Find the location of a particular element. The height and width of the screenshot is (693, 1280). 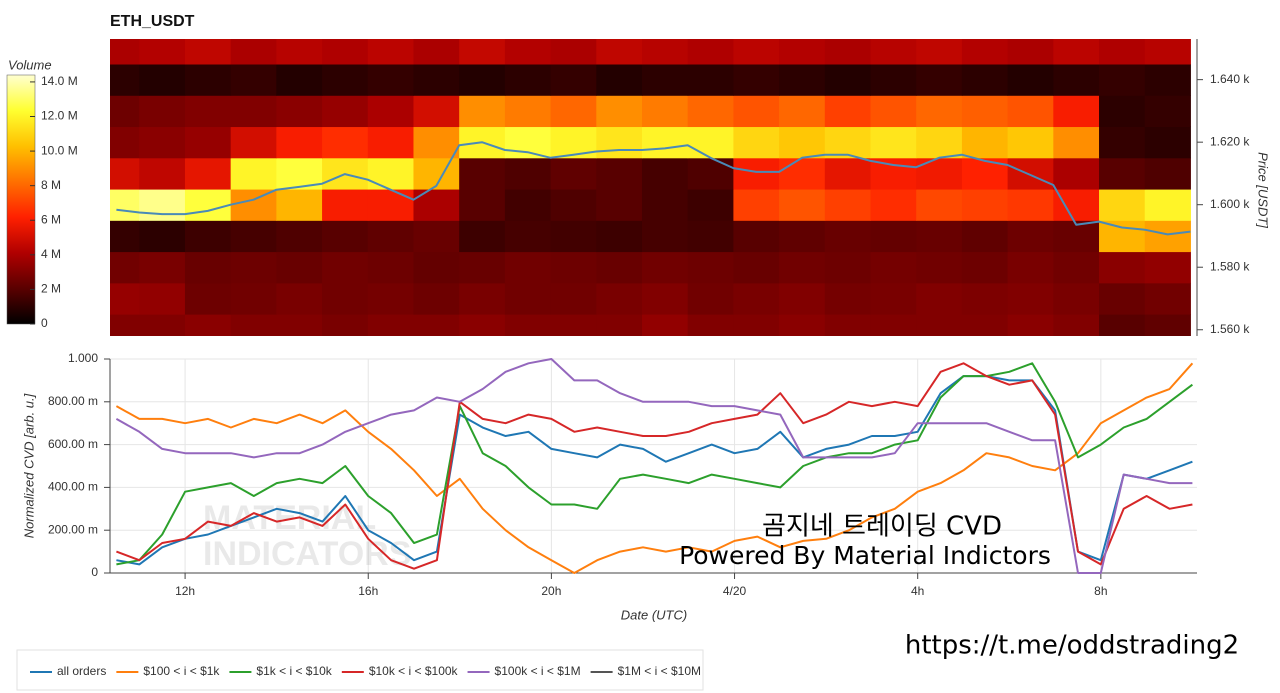

x-tick-label: 8h is located at coordinates (1100, 591).